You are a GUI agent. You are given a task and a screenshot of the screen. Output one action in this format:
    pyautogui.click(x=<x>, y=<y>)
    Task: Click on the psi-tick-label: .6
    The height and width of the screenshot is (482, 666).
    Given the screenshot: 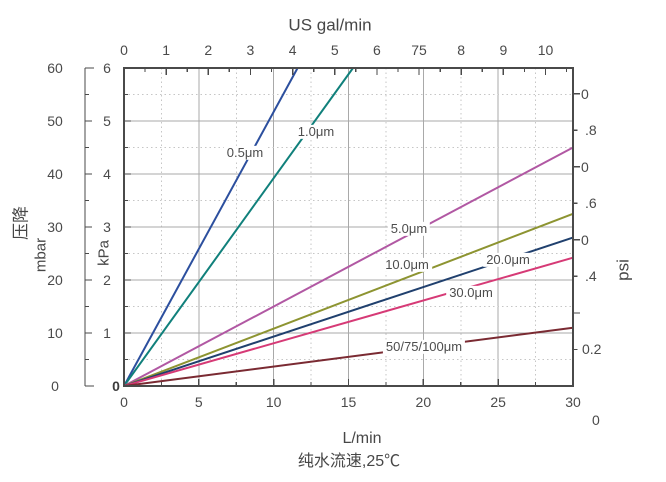 What is the action you would take?
    pyautogui.click(x=591, y=203)
    